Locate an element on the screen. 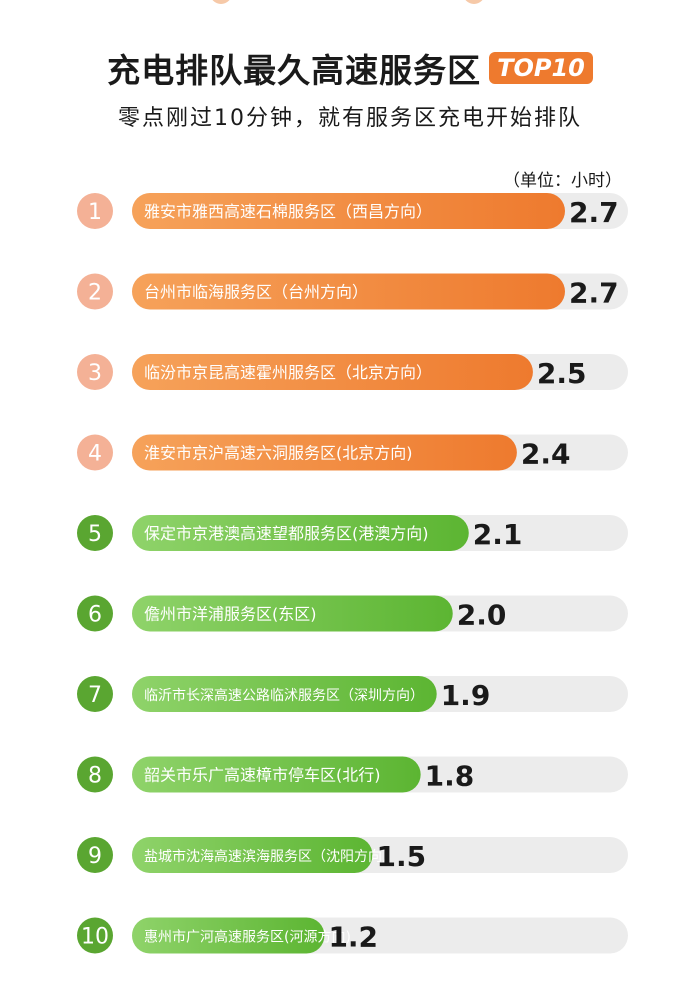 The image size is (700, 989). bar-label: 韶关市乐广高速樟市停车区(北行) is located at coordinates (262, 775).